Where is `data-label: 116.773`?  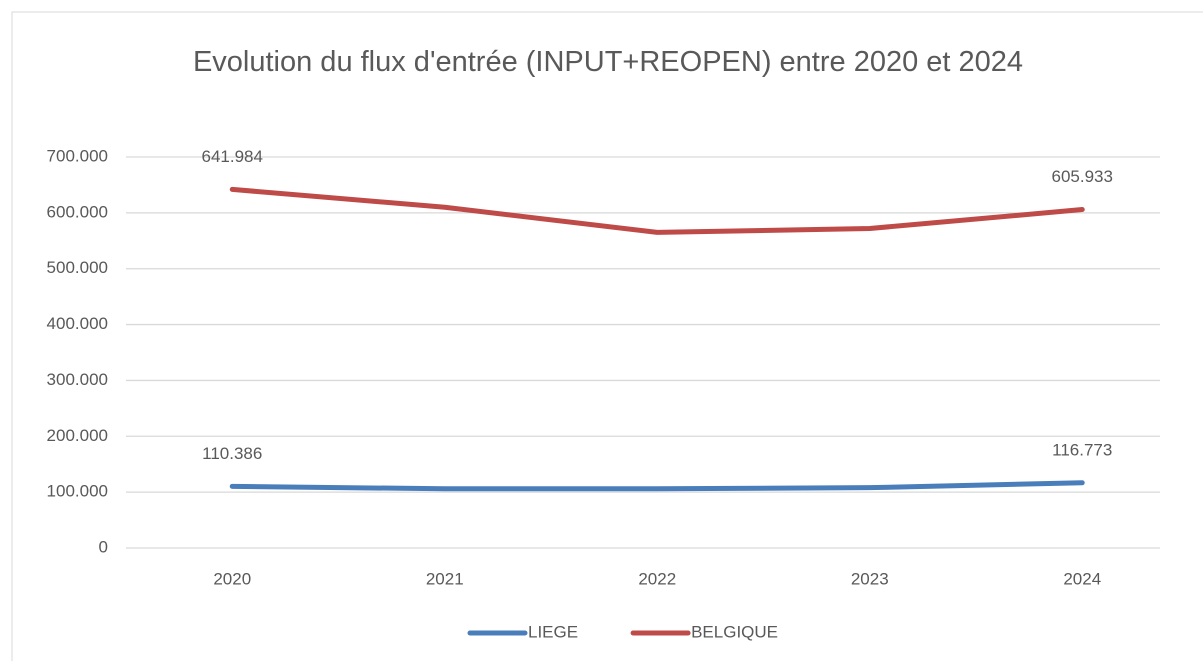
data-label: 116.773 is located at coordinates (1082, 449).